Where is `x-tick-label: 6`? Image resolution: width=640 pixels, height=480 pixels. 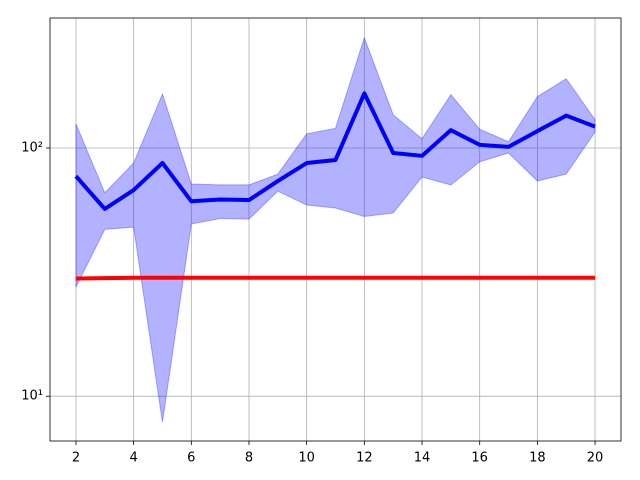 x-tick-label: 6 is located at coordinates (191, 458).